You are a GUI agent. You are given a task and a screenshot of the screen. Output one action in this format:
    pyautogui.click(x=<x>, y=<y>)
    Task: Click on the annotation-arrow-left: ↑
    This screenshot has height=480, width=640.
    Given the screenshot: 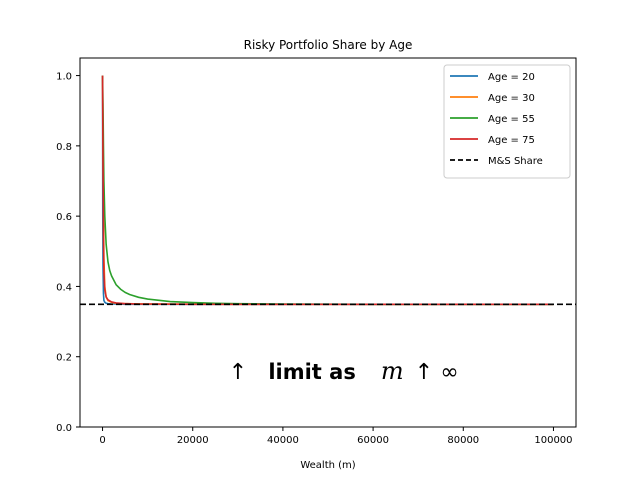 What is the action you would take?
    pyautogui.click(x=238, y=372)
    